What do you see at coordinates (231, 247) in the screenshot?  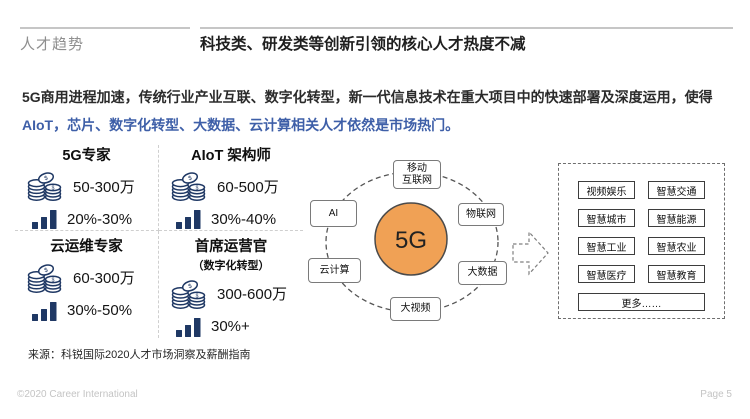 I see `role-title: 首席运营官` at bounding box center [231, 247].